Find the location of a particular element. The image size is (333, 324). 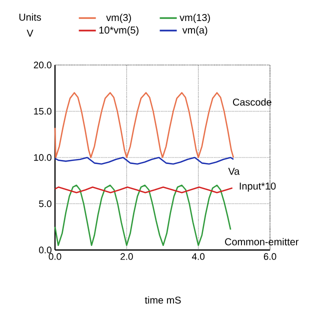

y-axis-title: Units V is located at coordinates (30, 25).